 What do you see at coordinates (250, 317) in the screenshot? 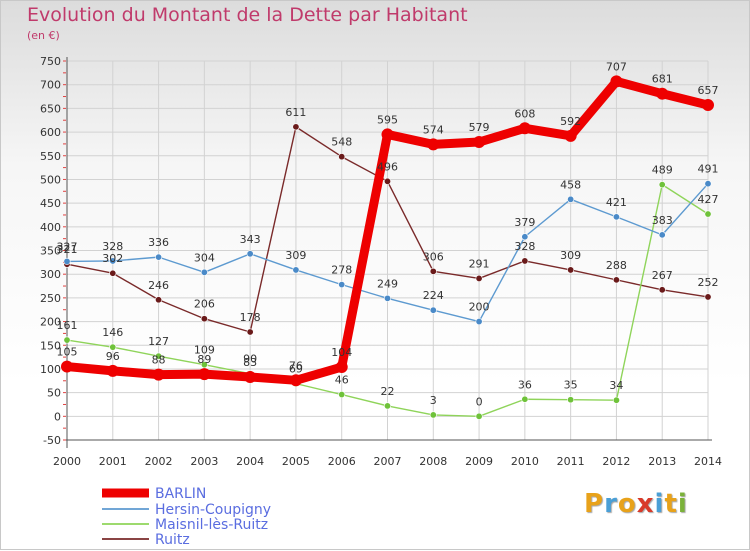
I see `data-label: 178` at bounding box center [250, 317].